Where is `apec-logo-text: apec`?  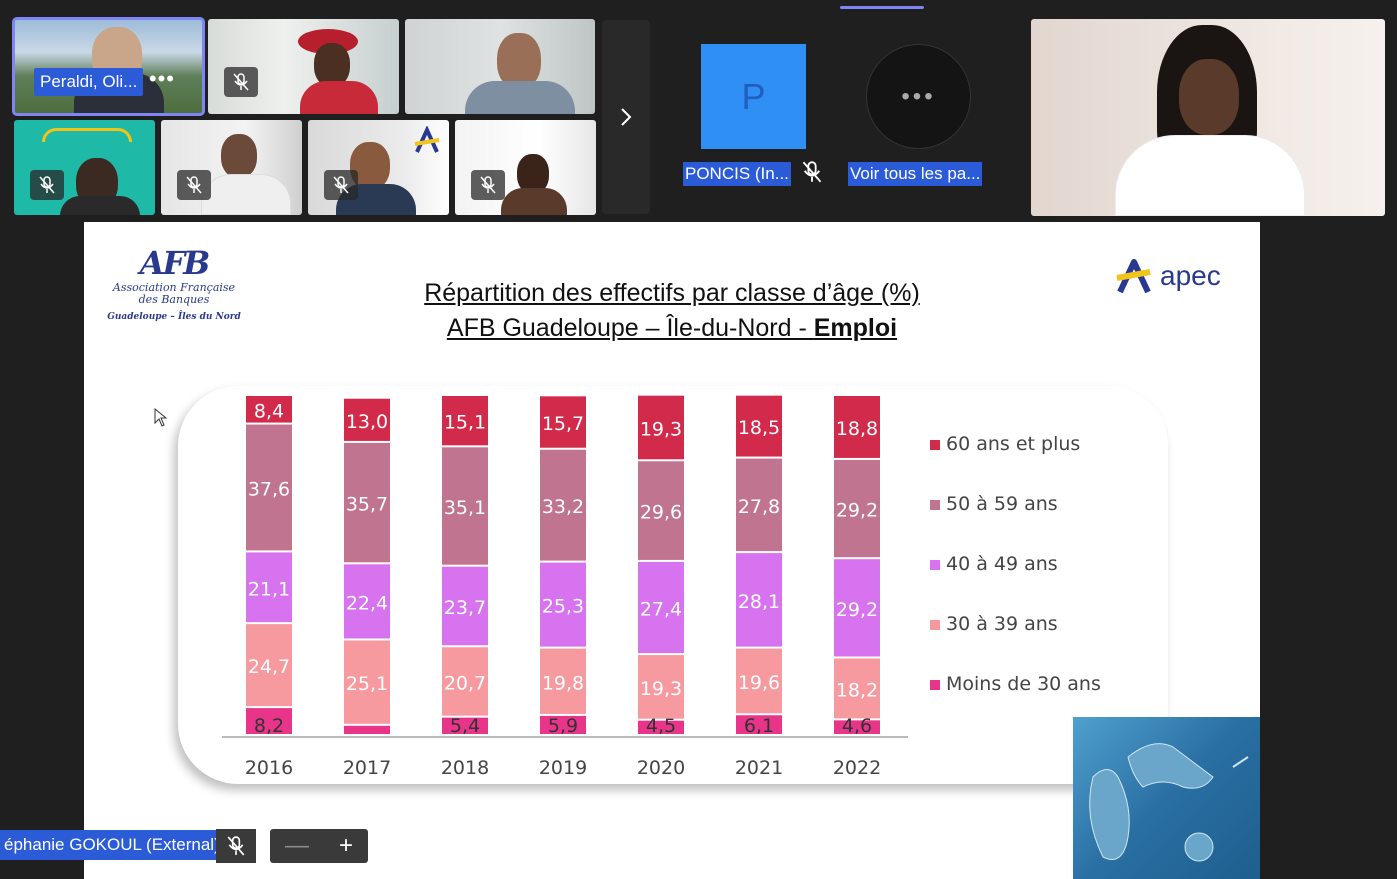
apec-logo-text: apec is located at coordinates (1190, 275).